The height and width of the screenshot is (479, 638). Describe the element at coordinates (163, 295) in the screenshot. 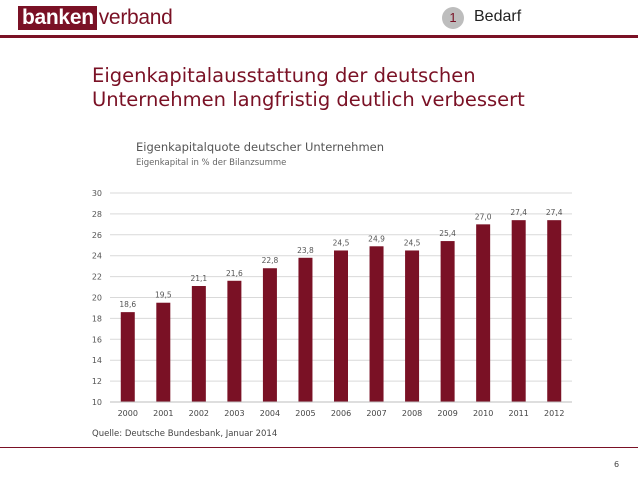

I see `bar-value-label: 19,5` at that location.